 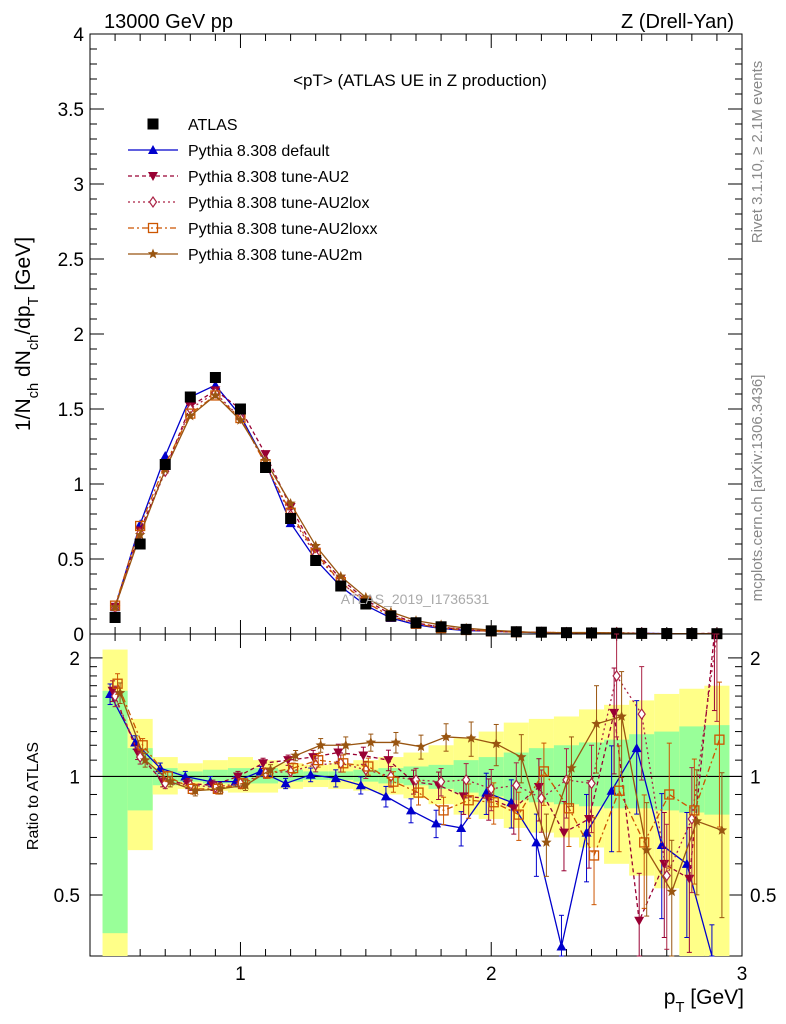 I want to click on y-tick-label: 4, so click(x=78, y=35).